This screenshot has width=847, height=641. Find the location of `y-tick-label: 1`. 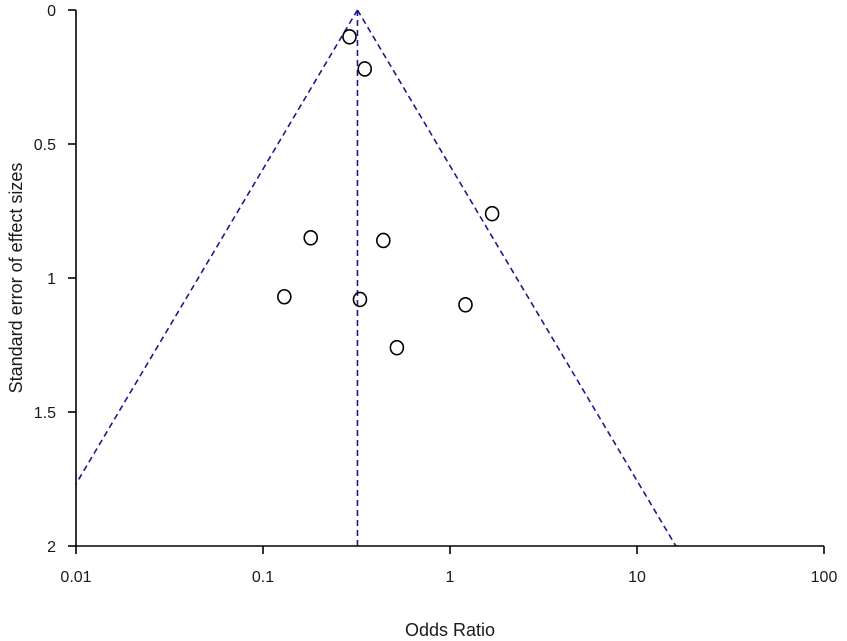

y-tick-label: 1 is located at coordinates (51, 279).